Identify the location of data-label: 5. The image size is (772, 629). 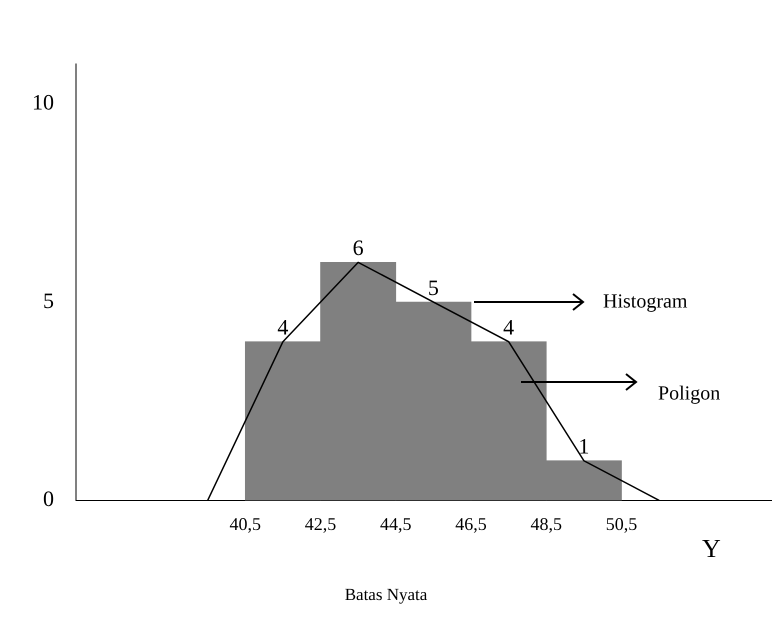
(433, 287).